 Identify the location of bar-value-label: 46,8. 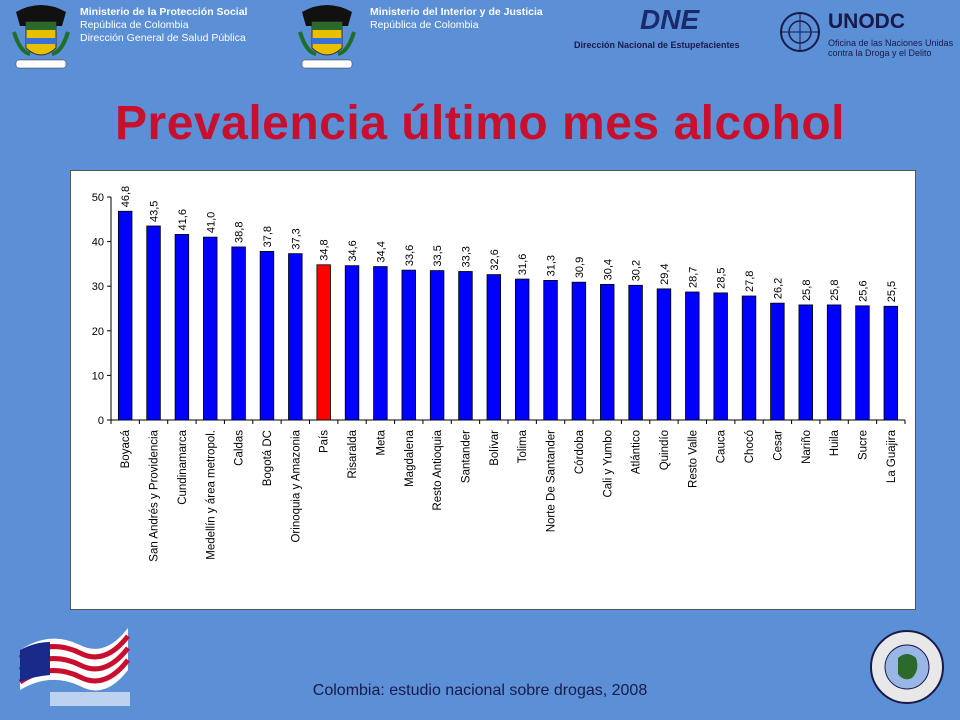
(126, 196).